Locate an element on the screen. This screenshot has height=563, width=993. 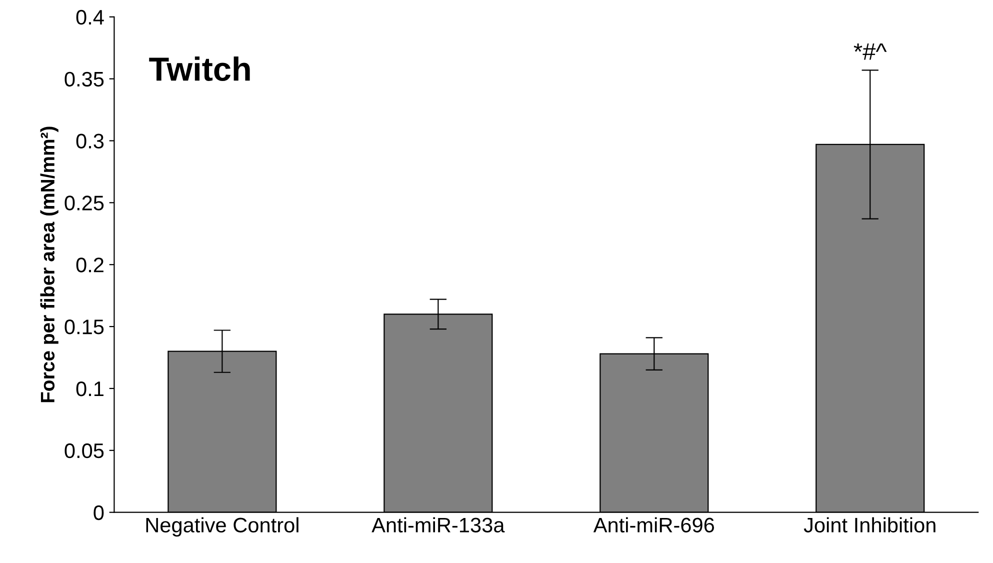
y-tick-label: 0.4 is located at coordinates (90, 17).